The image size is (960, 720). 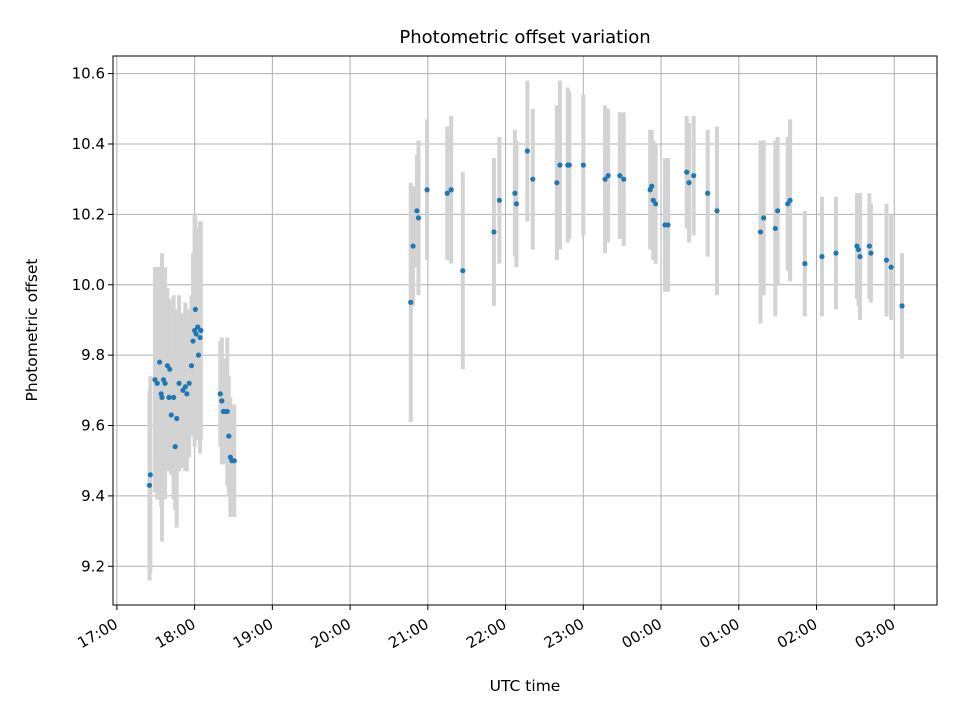 I want to click on y-tick-label: 10.4, so click(x=88, y=144).